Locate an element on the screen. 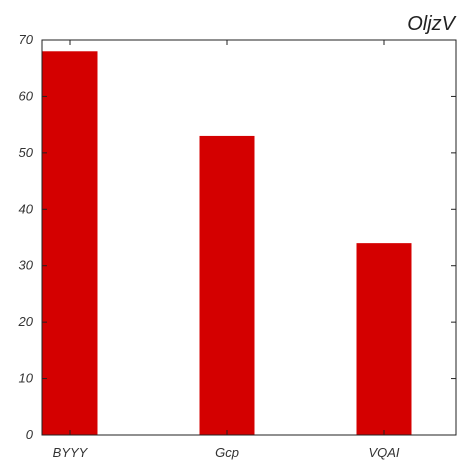 Image resolution: width=474 pixels, height=474 pixels. y-tick-label: 60 is located at coordinates (26, 95).